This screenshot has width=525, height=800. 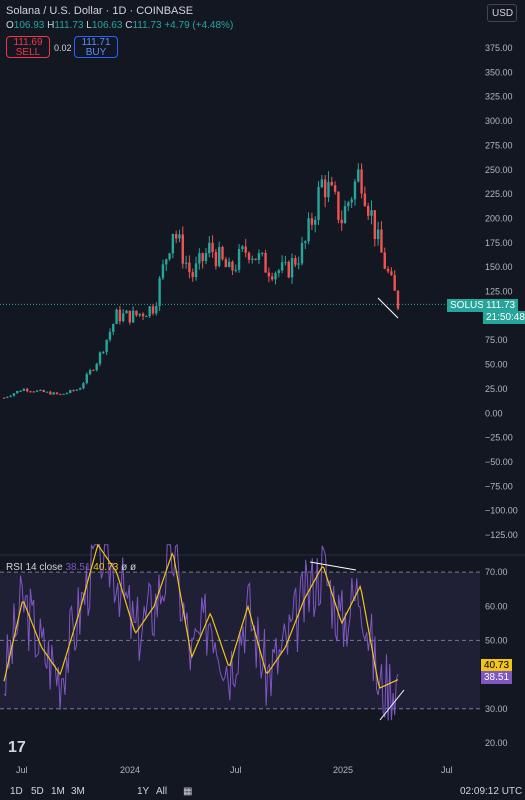 What do you see at coordinates (499, 145) in the screenshot?
I see `price-axis-label: 275.00` at bounding box center [499, 145].